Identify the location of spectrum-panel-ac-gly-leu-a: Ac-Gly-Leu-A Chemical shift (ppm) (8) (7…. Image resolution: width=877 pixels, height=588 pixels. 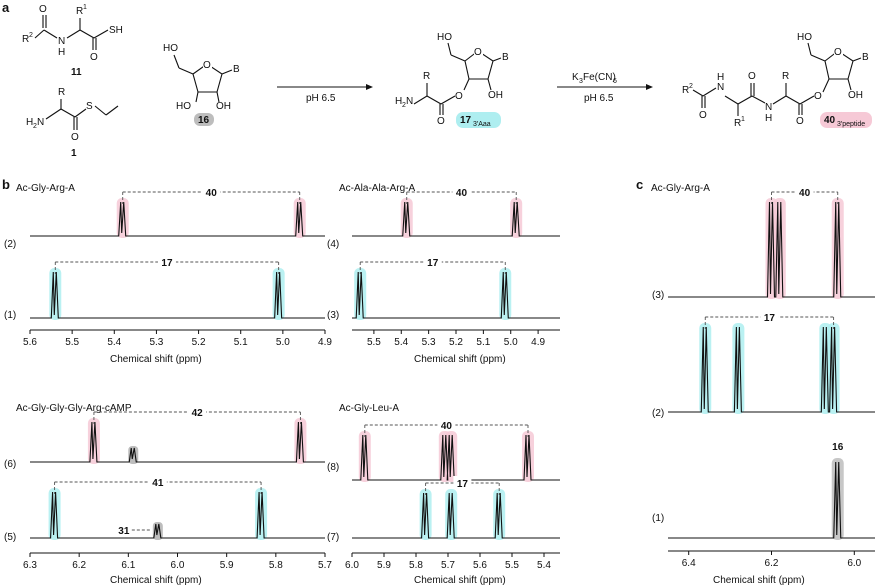
(443, 494).